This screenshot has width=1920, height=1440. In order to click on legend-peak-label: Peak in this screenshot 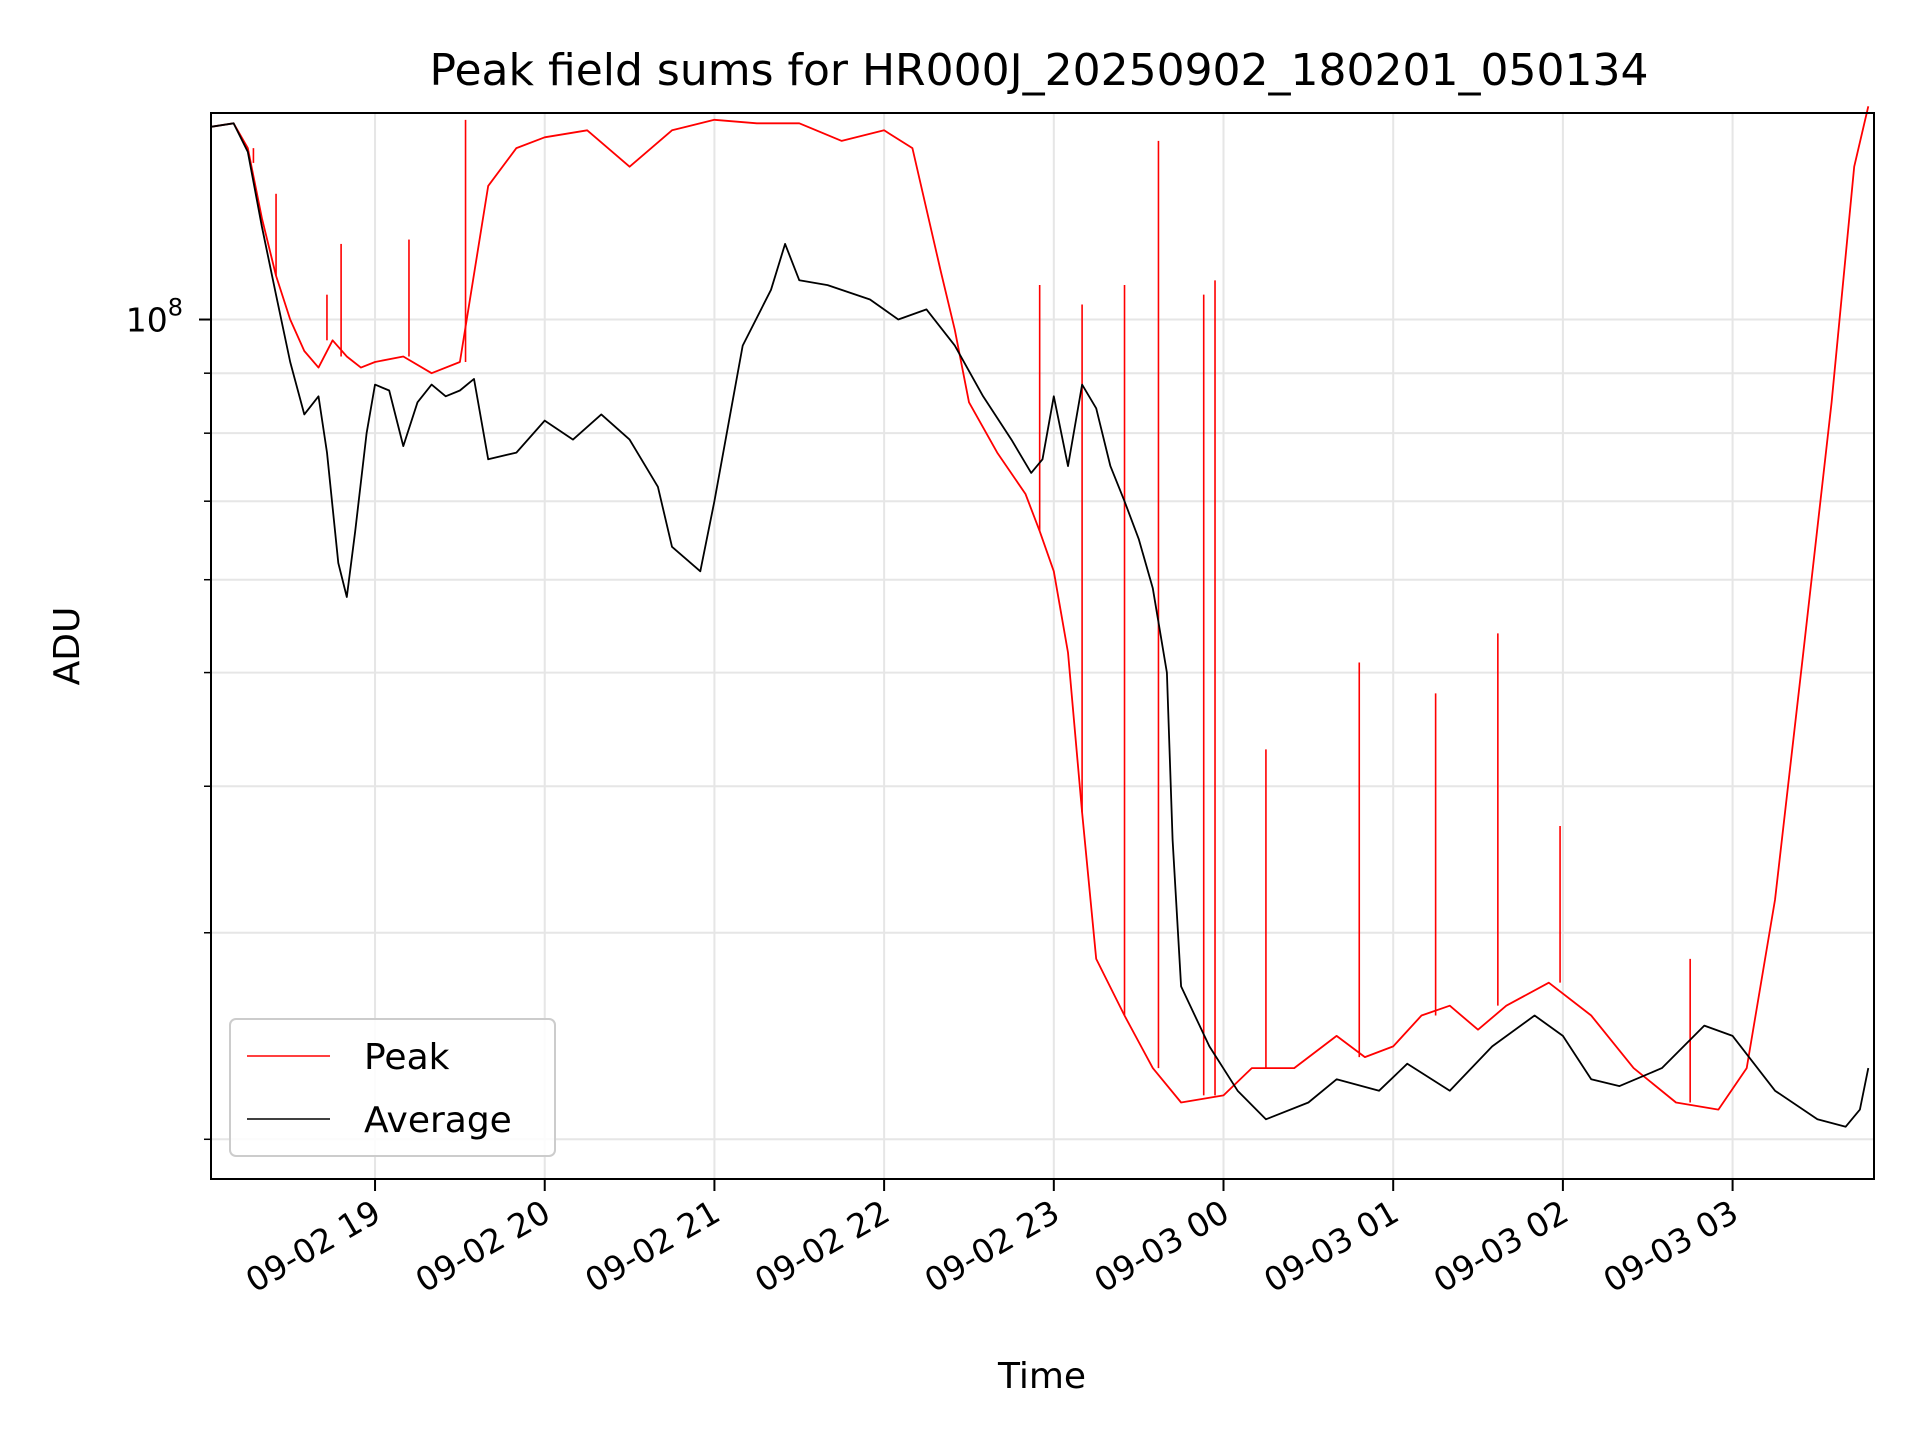, I will do `click(407, 1057)`.